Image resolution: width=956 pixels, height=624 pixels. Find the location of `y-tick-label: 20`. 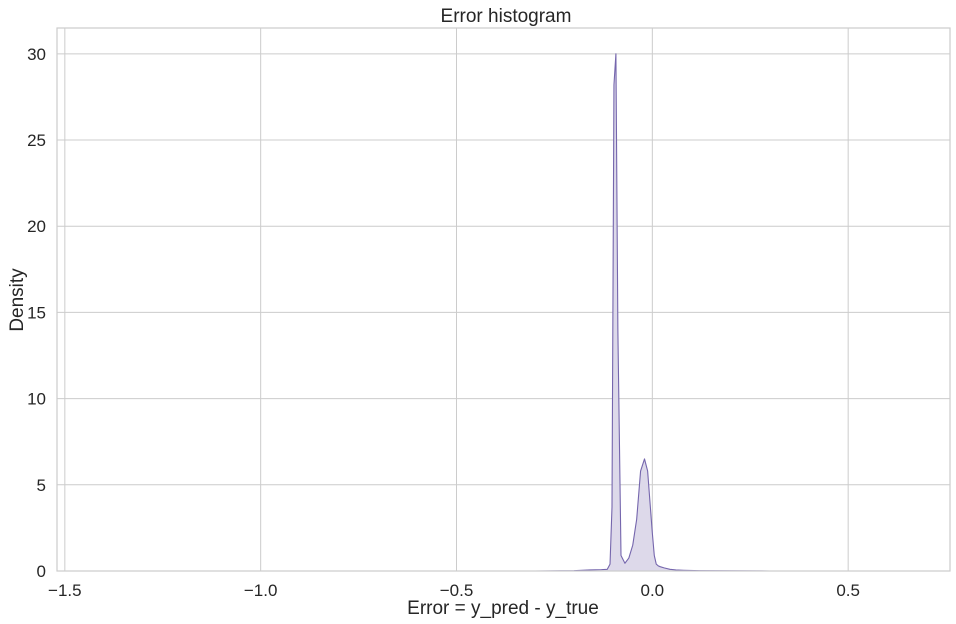

y-tick-label: 20 is located at coordinates (36, 226).